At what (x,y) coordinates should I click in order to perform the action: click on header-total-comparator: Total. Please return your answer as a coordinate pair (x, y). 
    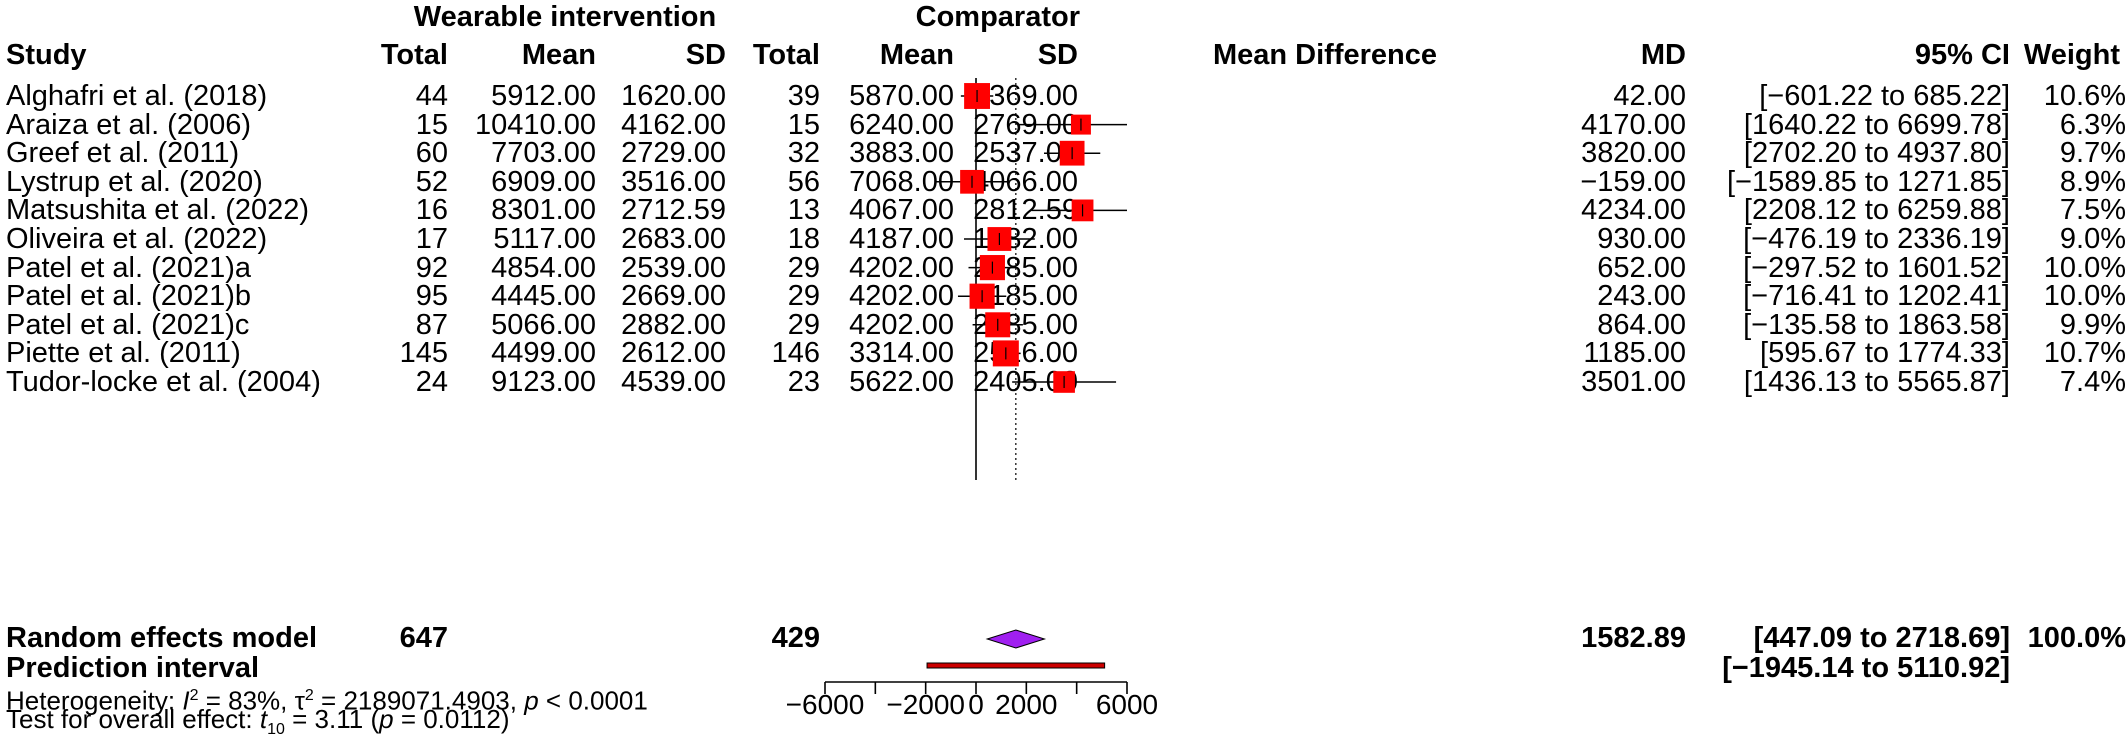
    Looking at the image, I should click on (786, 55).